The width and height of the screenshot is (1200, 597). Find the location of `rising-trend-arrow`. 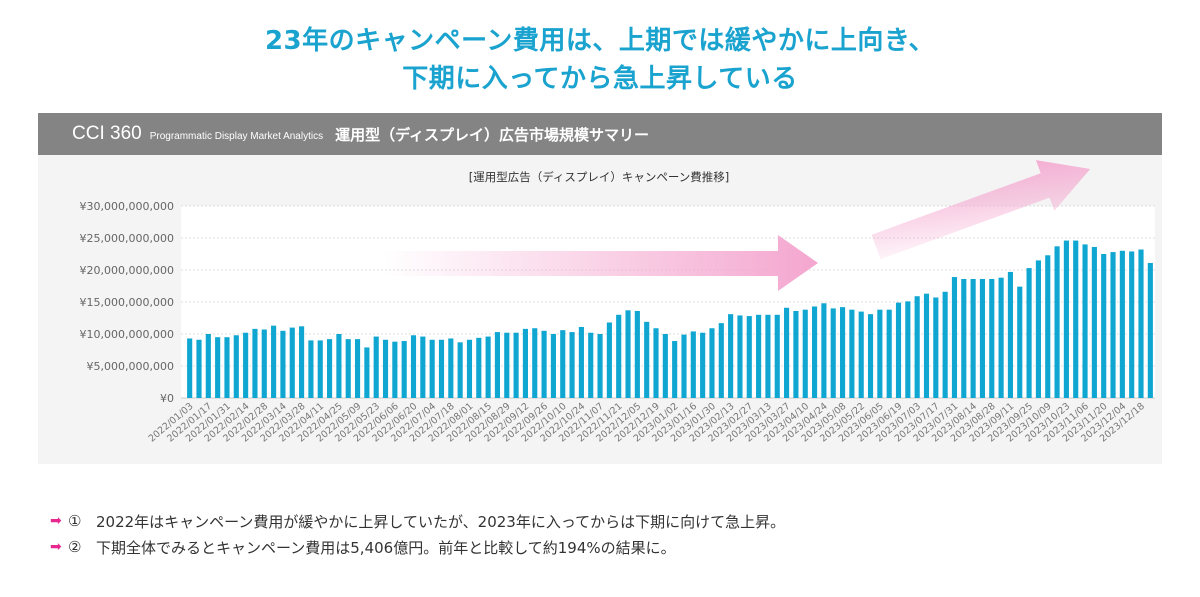

rising-trend-arrow is located at coordinates (981, 210).